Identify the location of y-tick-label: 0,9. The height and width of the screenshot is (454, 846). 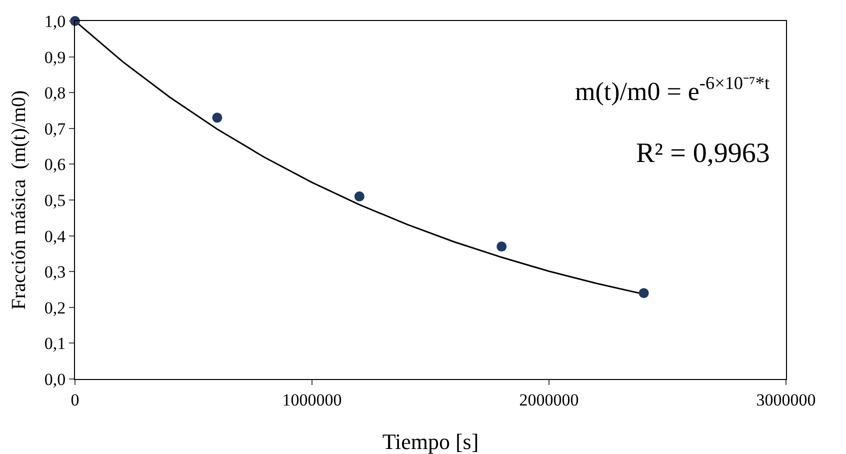
(55, 57).